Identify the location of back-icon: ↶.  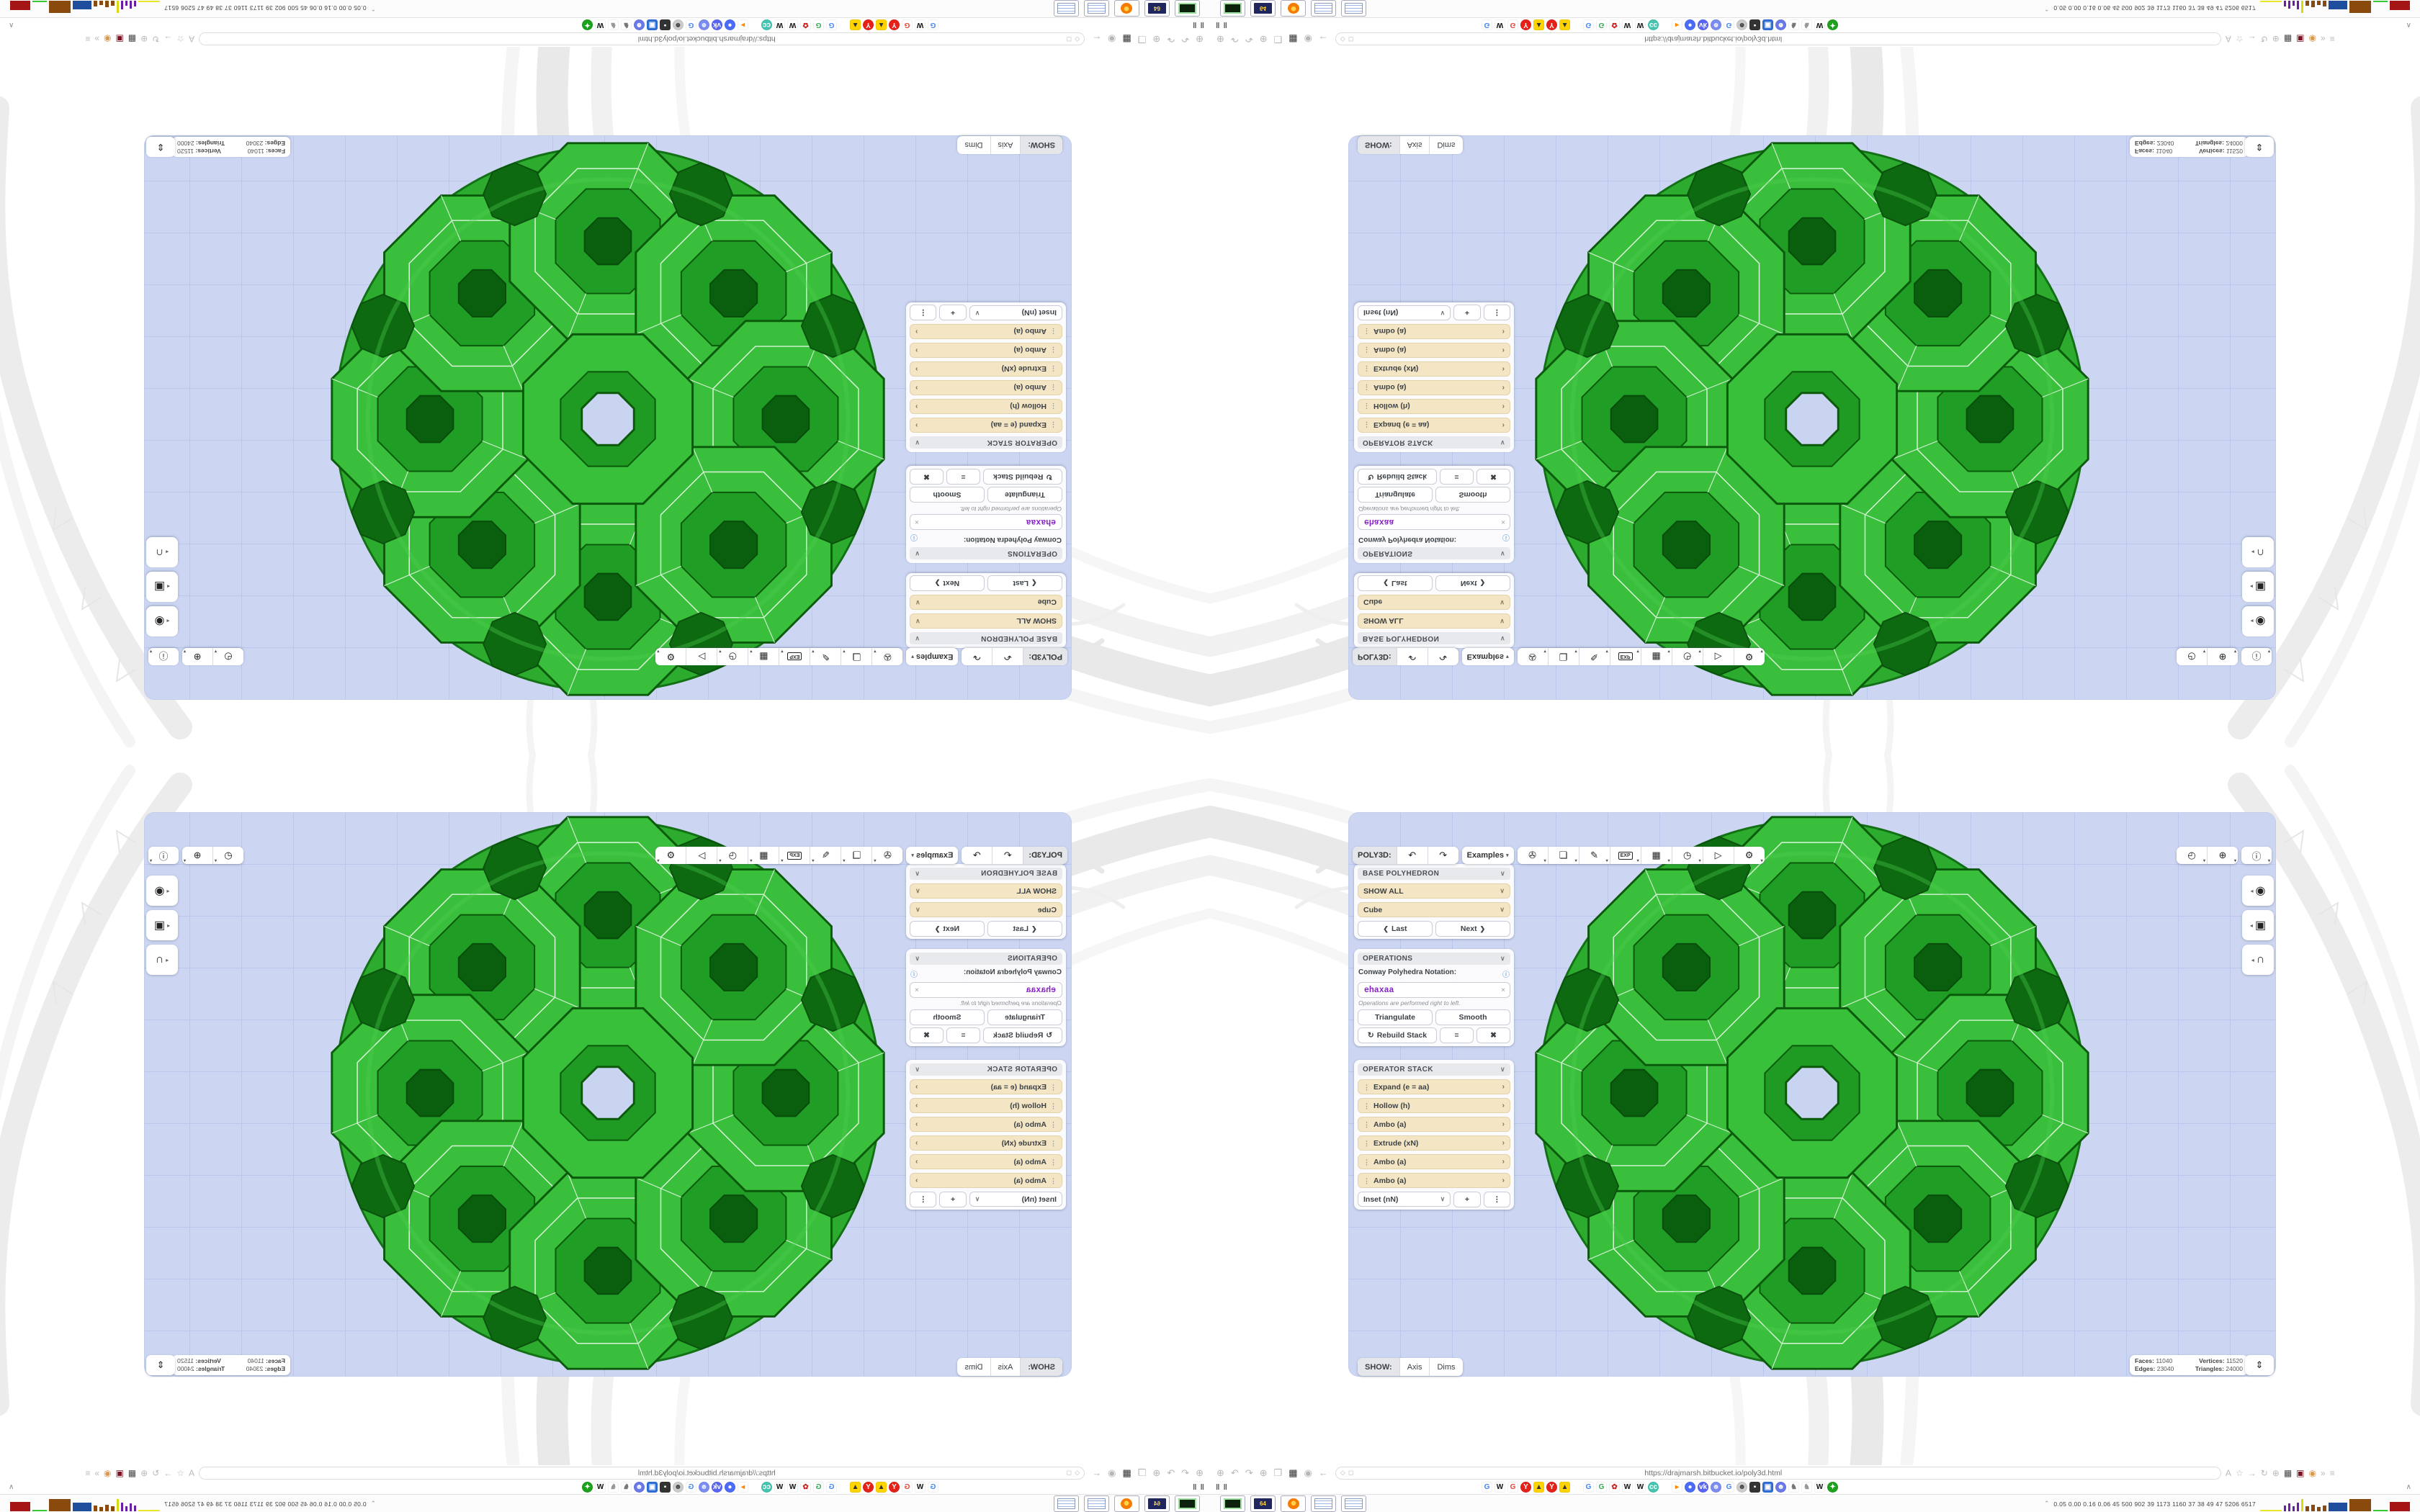
(1185, 1472).